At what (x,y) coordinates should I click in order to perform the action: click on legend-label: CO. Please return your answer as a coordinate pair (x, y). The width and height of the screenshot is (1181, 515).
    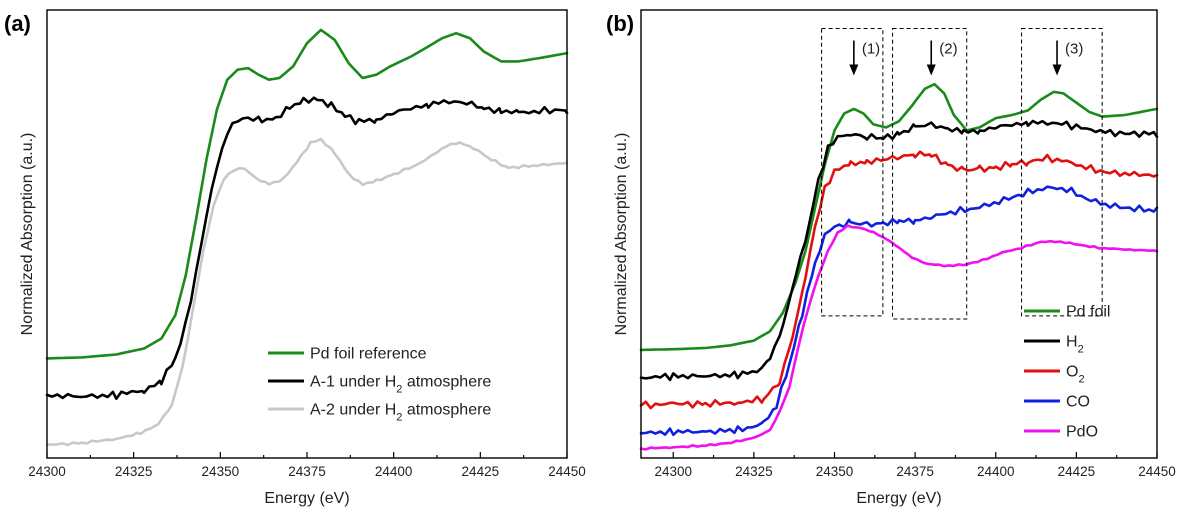
    Looking at the image, I should click on (1078, 402).